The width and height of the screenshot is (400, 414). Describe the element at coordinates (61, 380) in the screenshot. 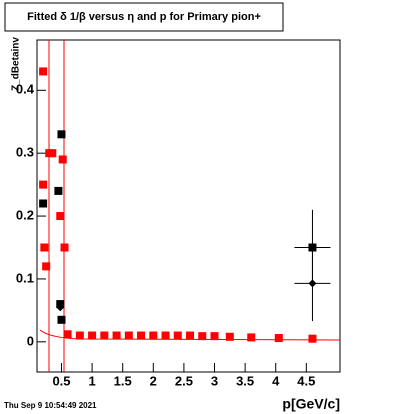

I see `x-tick-label: 0.5` at that location.